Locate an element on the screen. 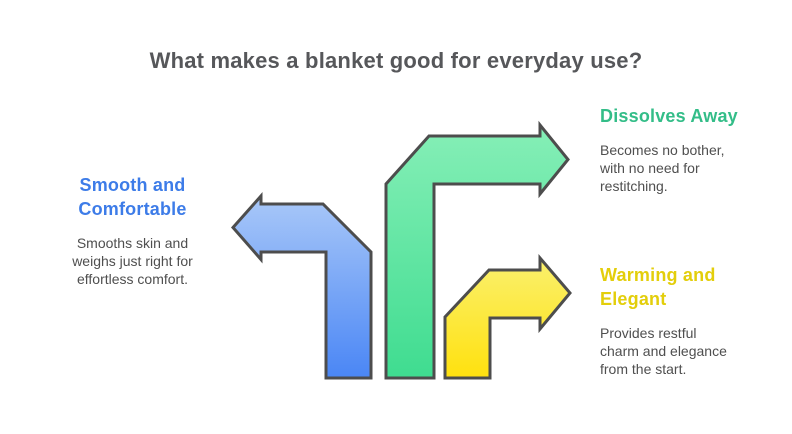 The image size is (792, 434). smooth-and-comfortable-heading: Smooth and Comfortable is located at coordinates (132, 197).